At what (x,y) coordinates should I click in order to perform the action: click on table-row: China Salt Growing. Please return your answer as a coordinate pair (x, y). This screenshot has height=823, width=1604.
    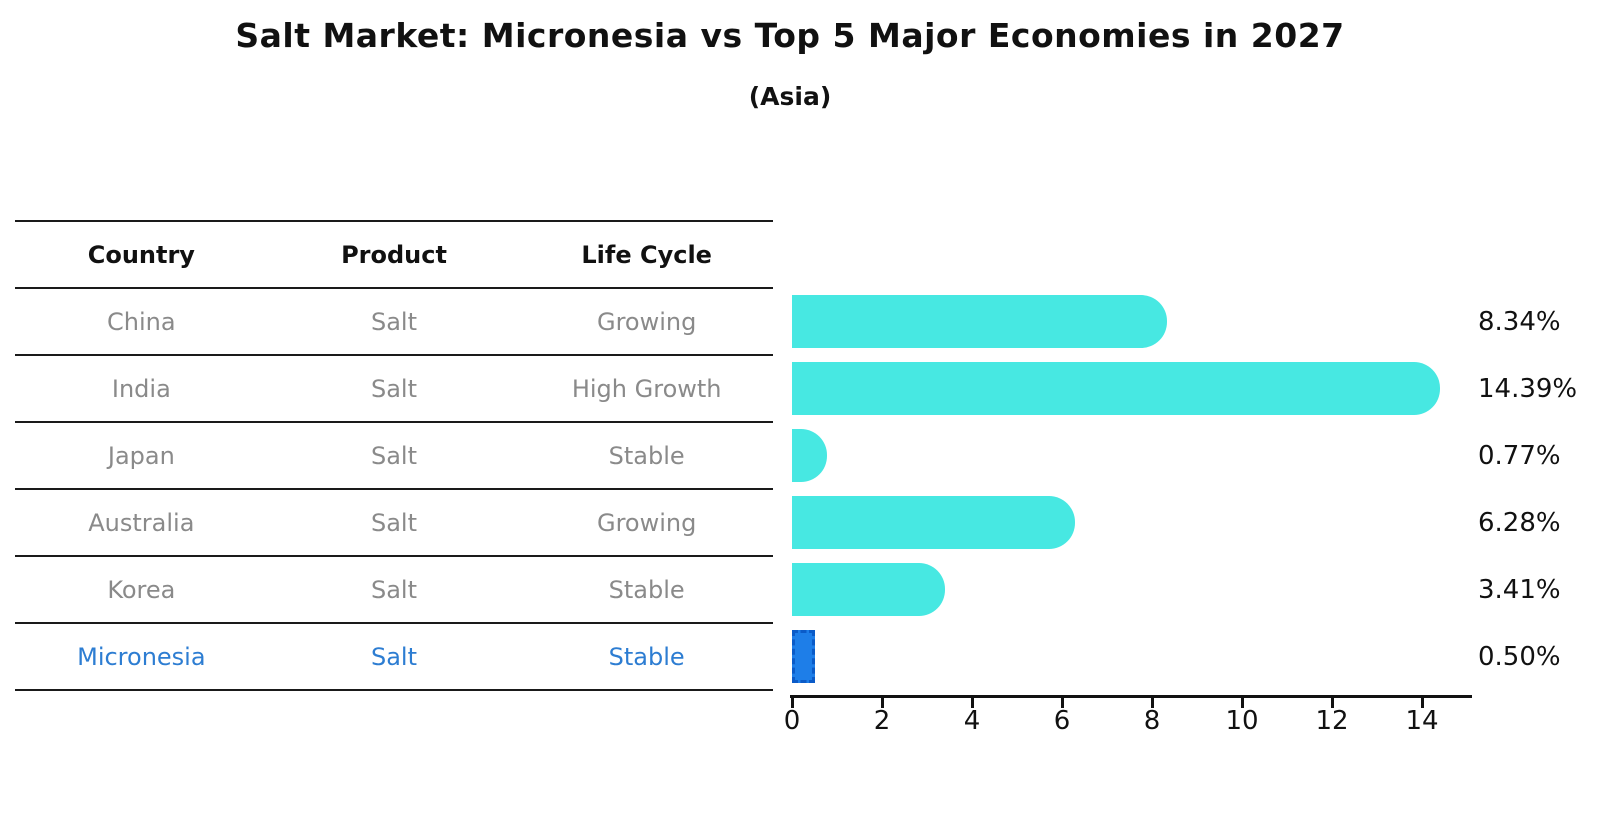
    Looking at the image, I should click on (394, 321).